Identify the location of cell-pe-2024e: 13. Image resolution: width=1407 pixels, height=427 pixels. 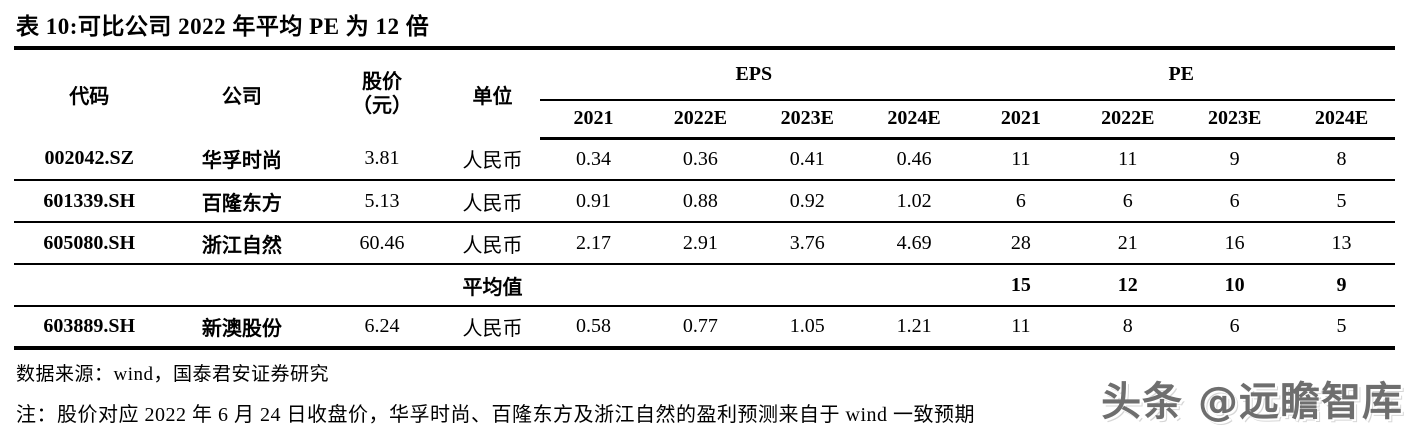
(1341, 243).